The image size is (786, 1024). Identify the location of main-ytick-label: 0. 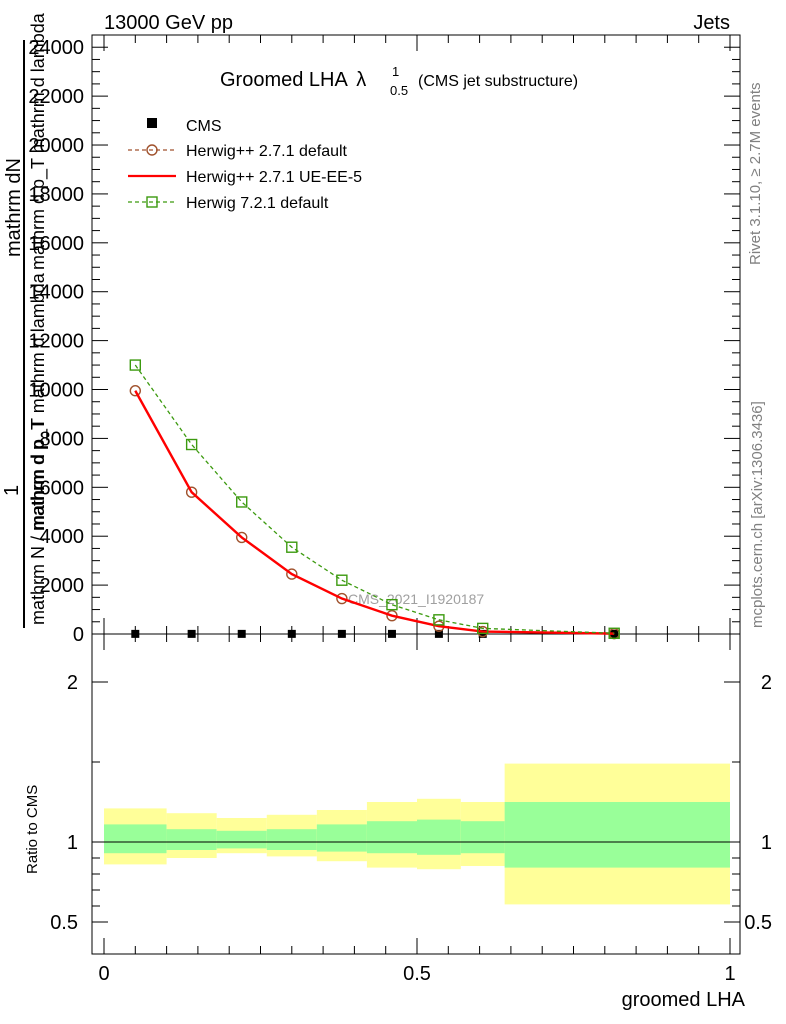
(78, 635).